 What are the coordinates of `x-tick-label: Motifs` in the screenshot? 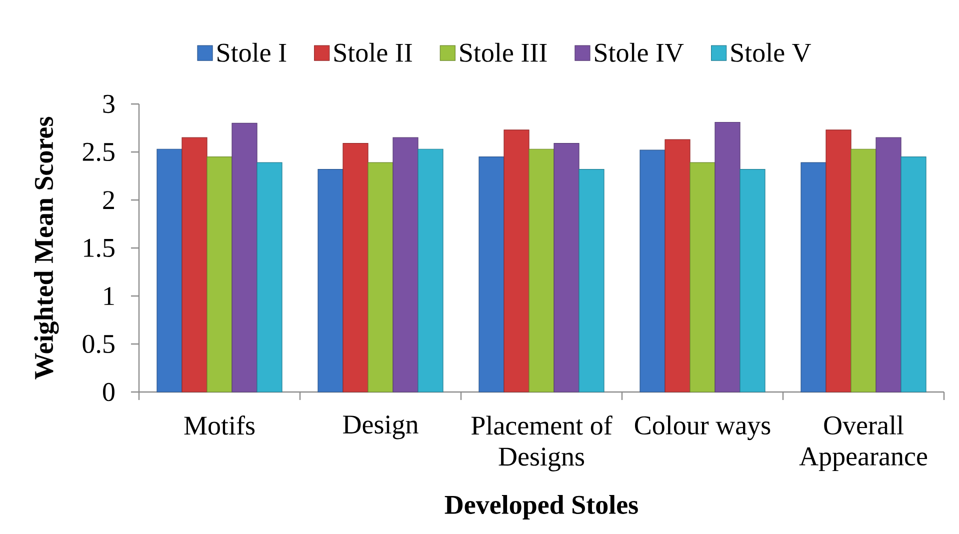 It's located at (219, 425).